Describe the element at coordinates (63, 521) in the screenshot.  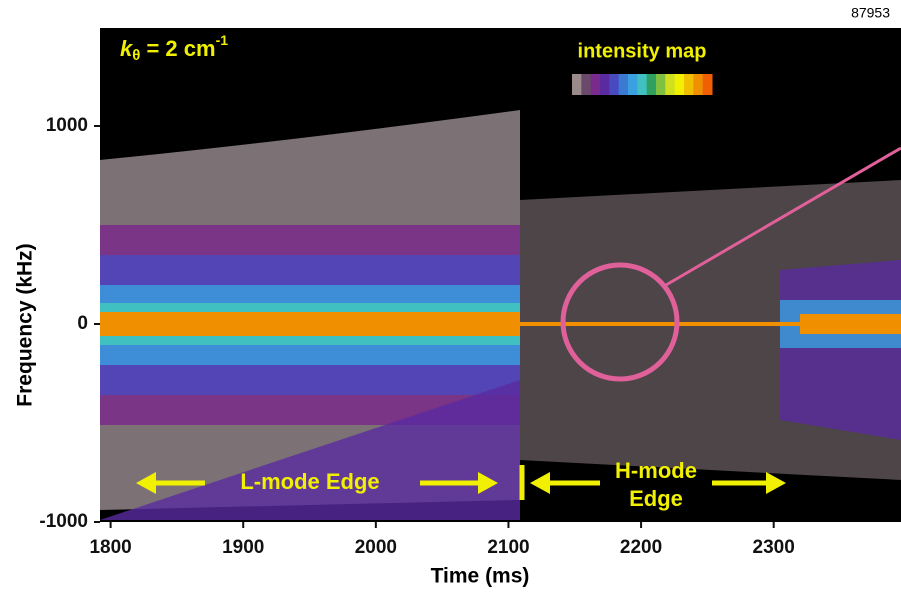
I see `y-tick-label: -1000` at that location.